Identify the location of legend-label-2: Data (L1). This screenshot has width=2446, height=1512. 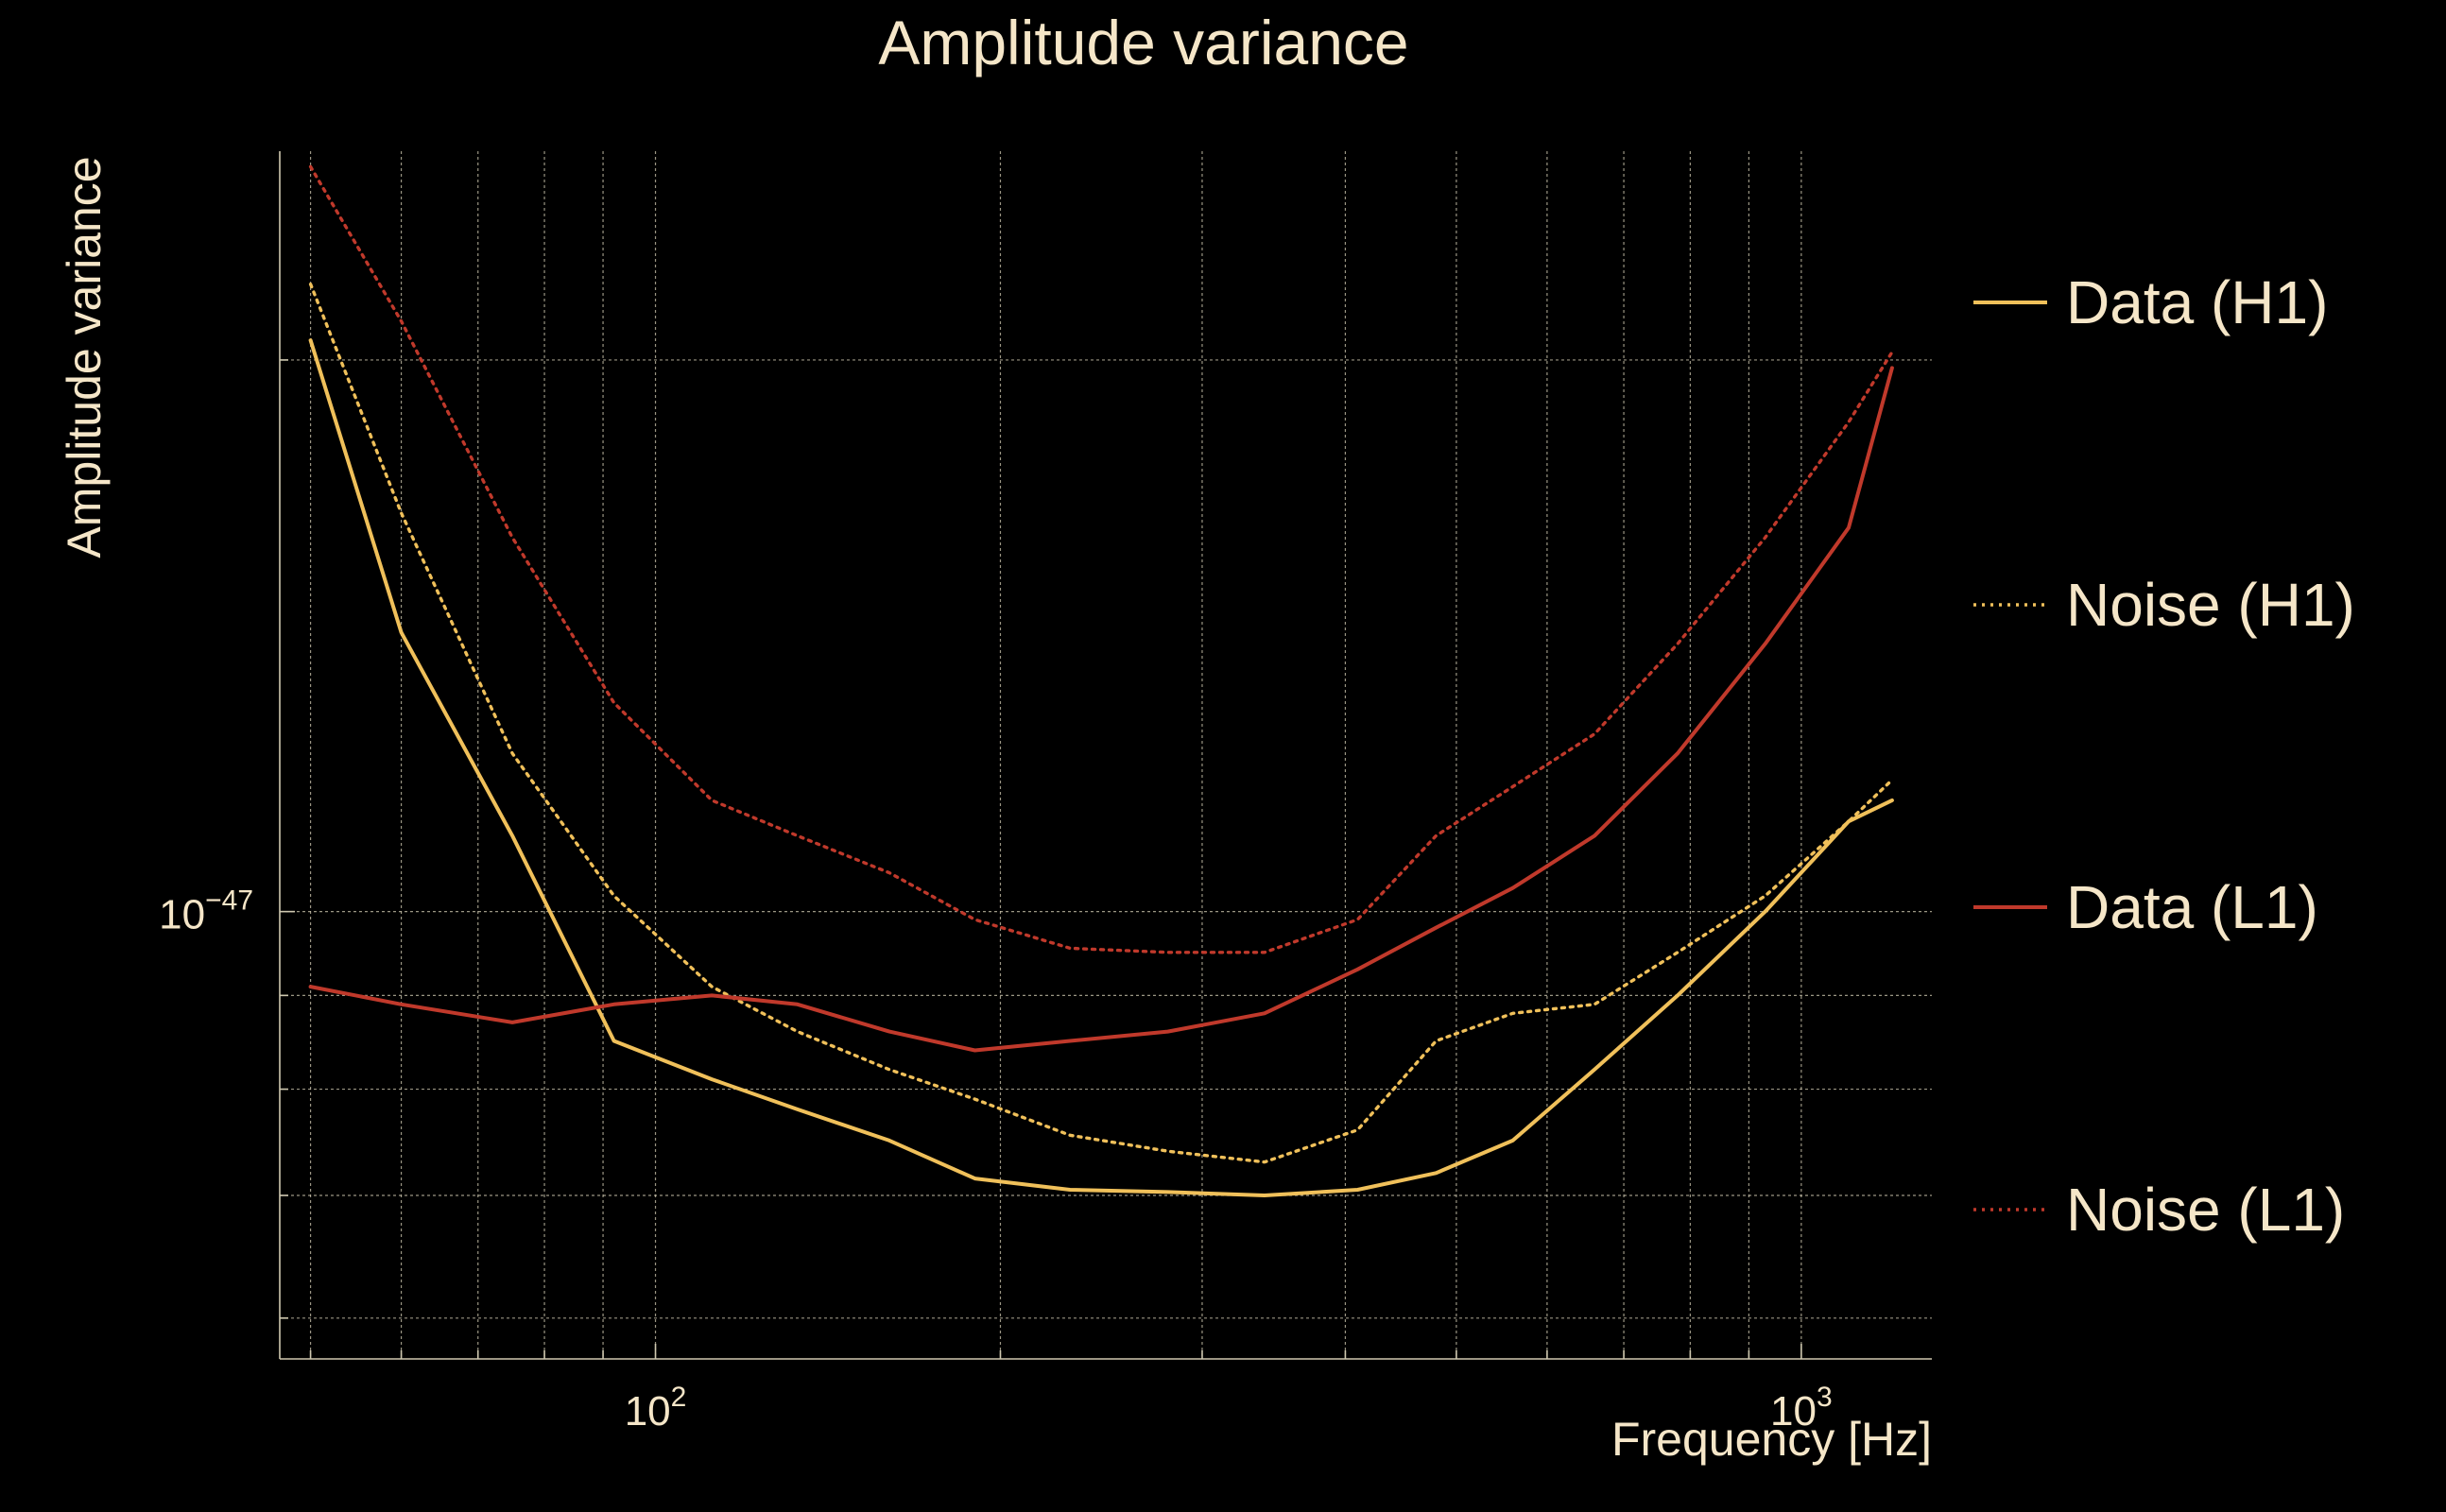
(2192, 907).